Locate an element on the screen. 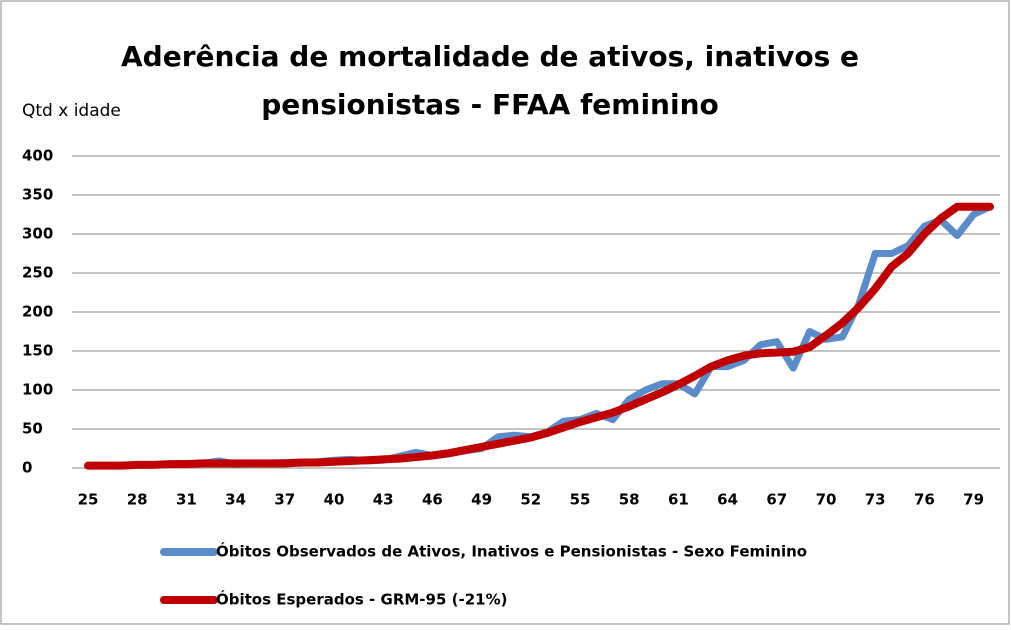  x-tick-label: 31 is located at coordinates (186, 500).